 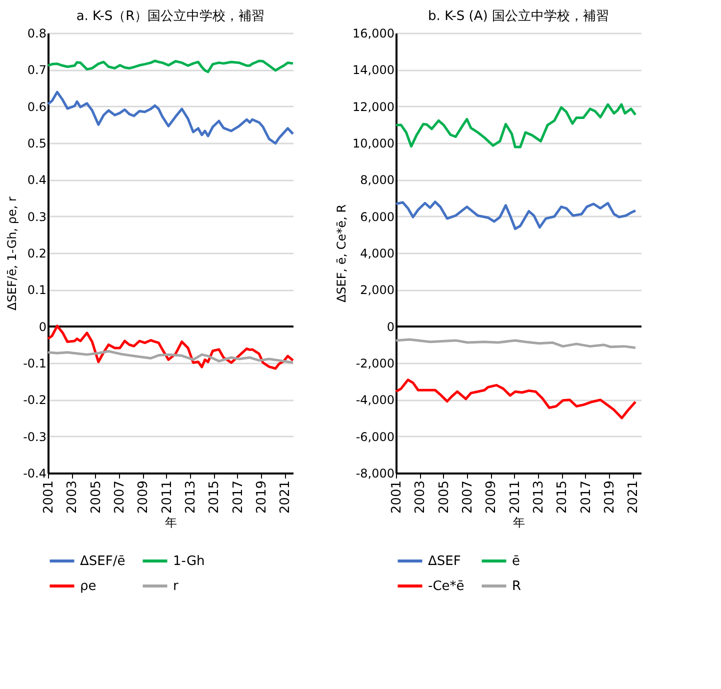 What do you see at coordinates (36, 70) in the screenshot?
I see `y-tick-label: 0.7` at bounding box center [36, 70].